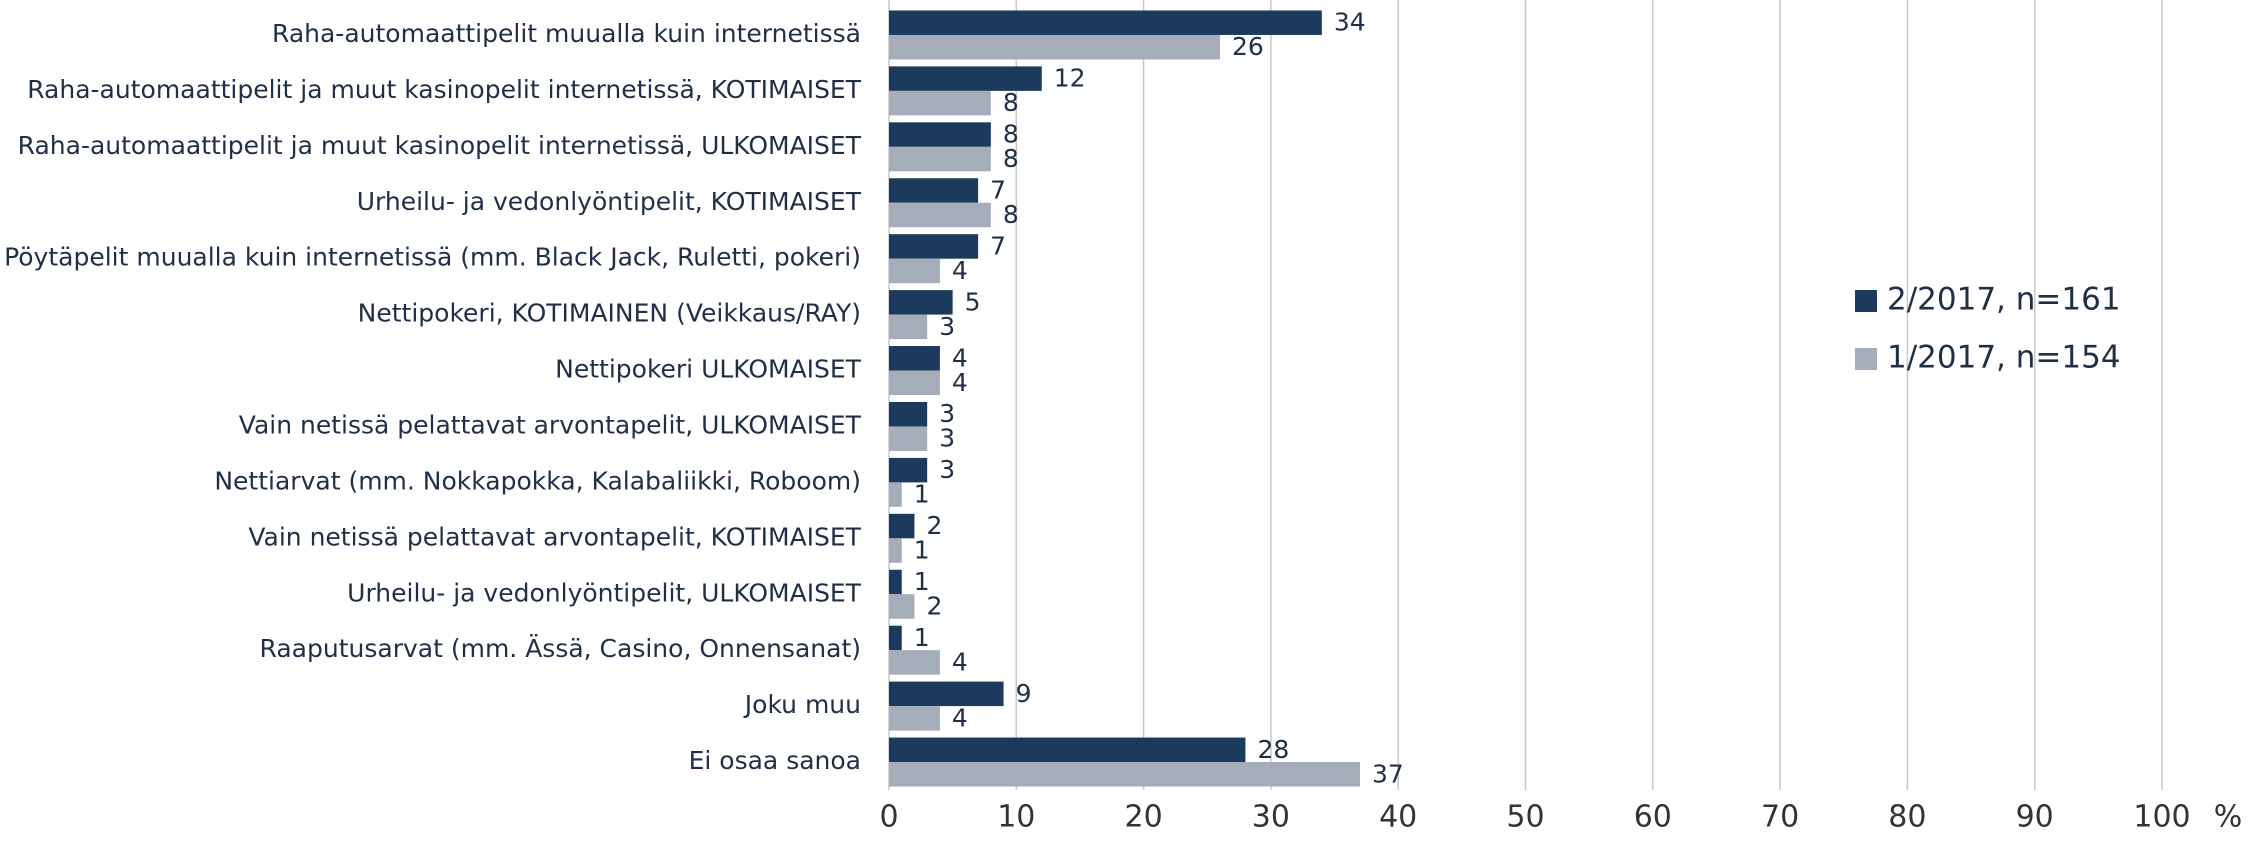 The width and height of the screenshot is (2248, 843). I want to click on value-label: 12, so click(1070, 78).